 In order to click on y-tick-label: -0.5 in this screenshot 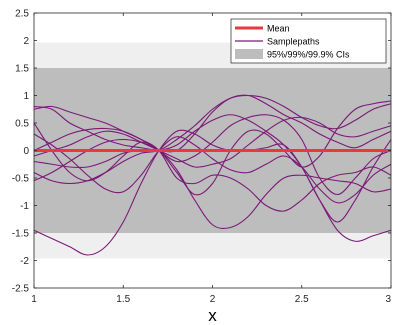, I will do `click(21, 179)`.